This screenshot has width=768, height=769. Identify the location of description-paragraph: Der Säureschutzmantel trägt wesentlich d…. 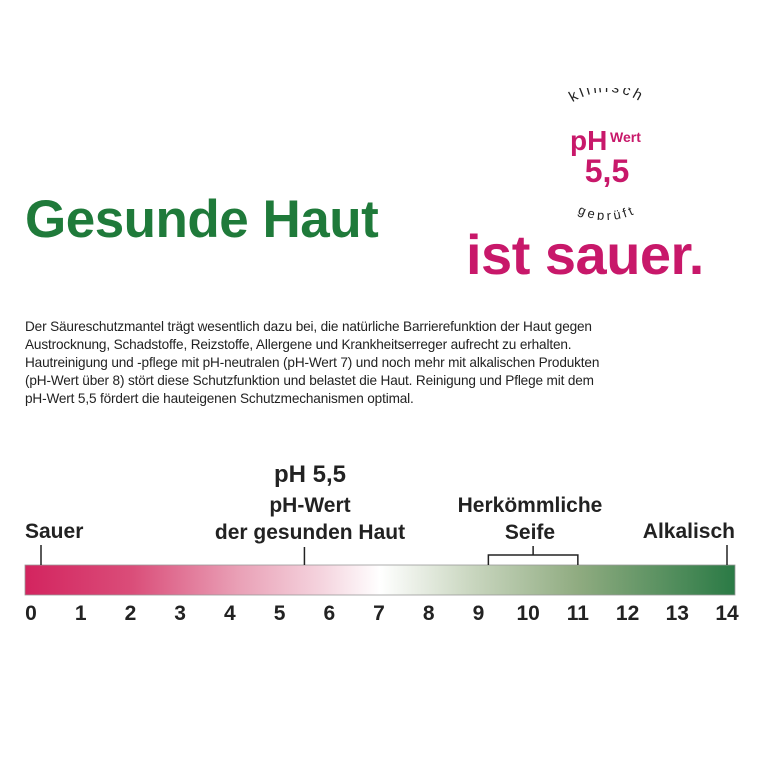
(390, 363).